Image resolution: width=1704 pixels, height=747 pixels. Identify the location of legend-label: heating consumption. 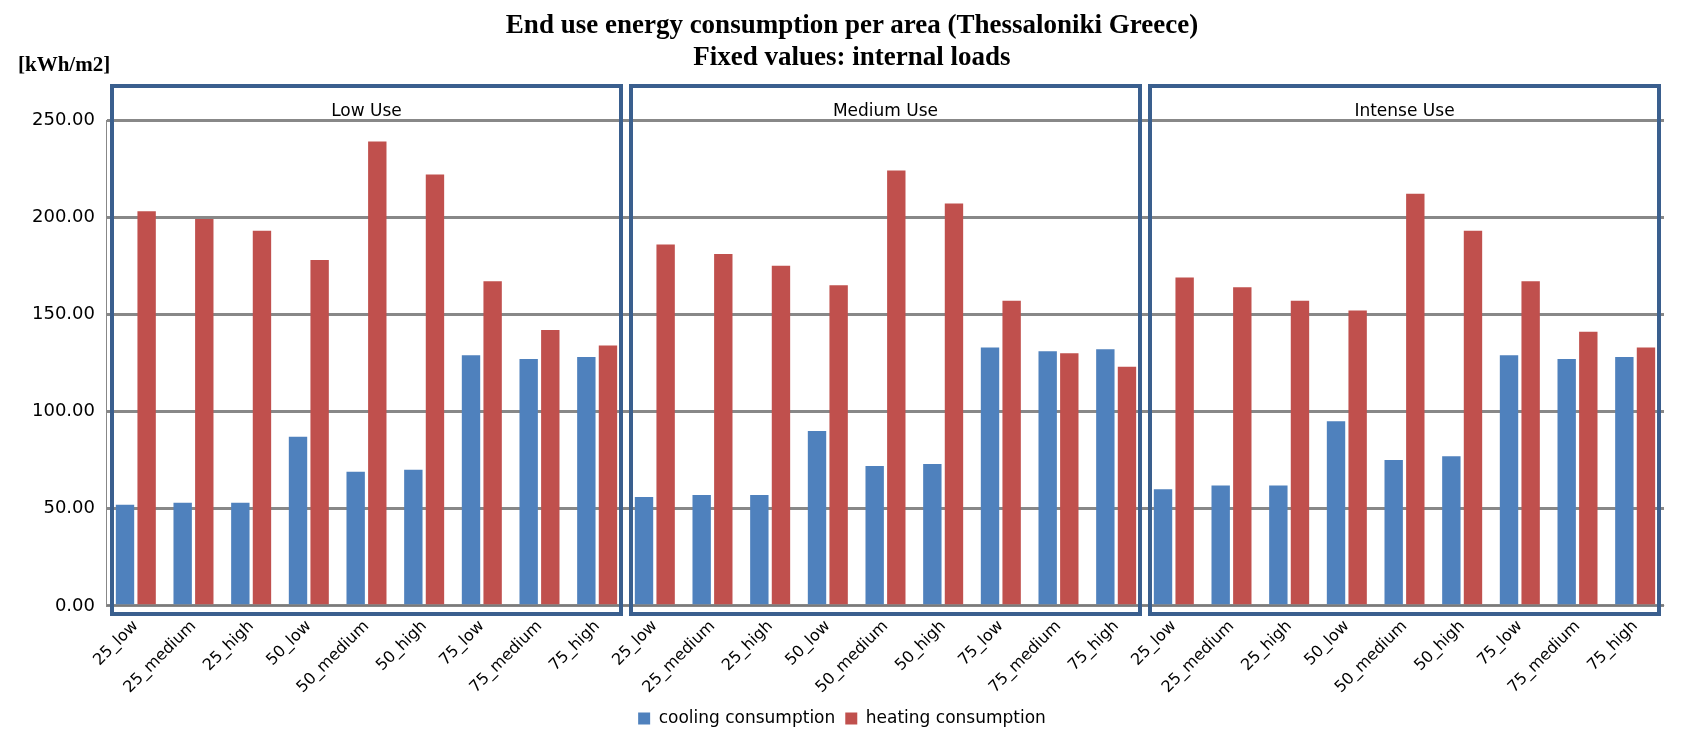
(955, 716).